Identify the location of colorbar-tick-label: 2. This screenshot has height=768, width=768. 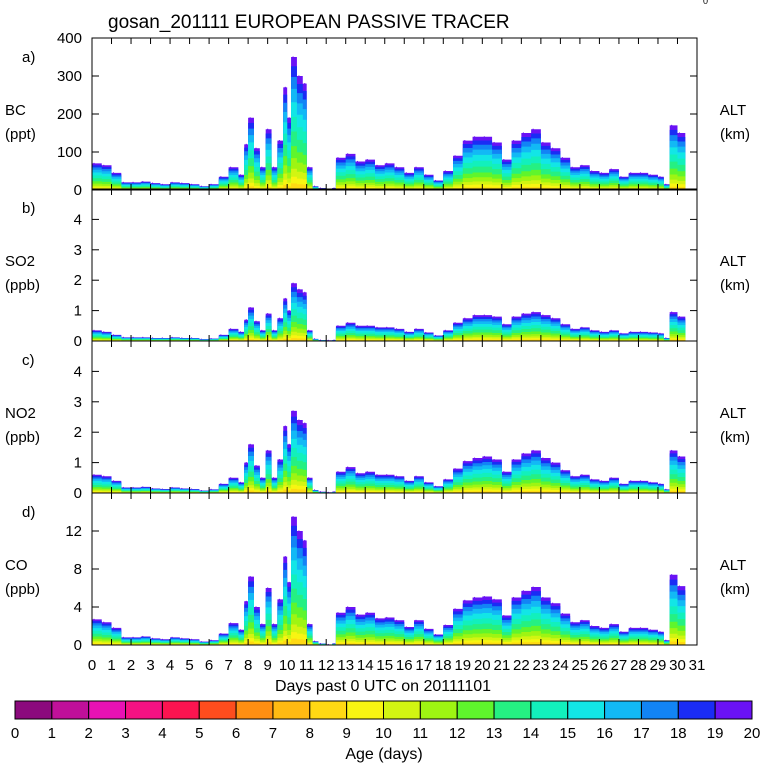
(89, 733).